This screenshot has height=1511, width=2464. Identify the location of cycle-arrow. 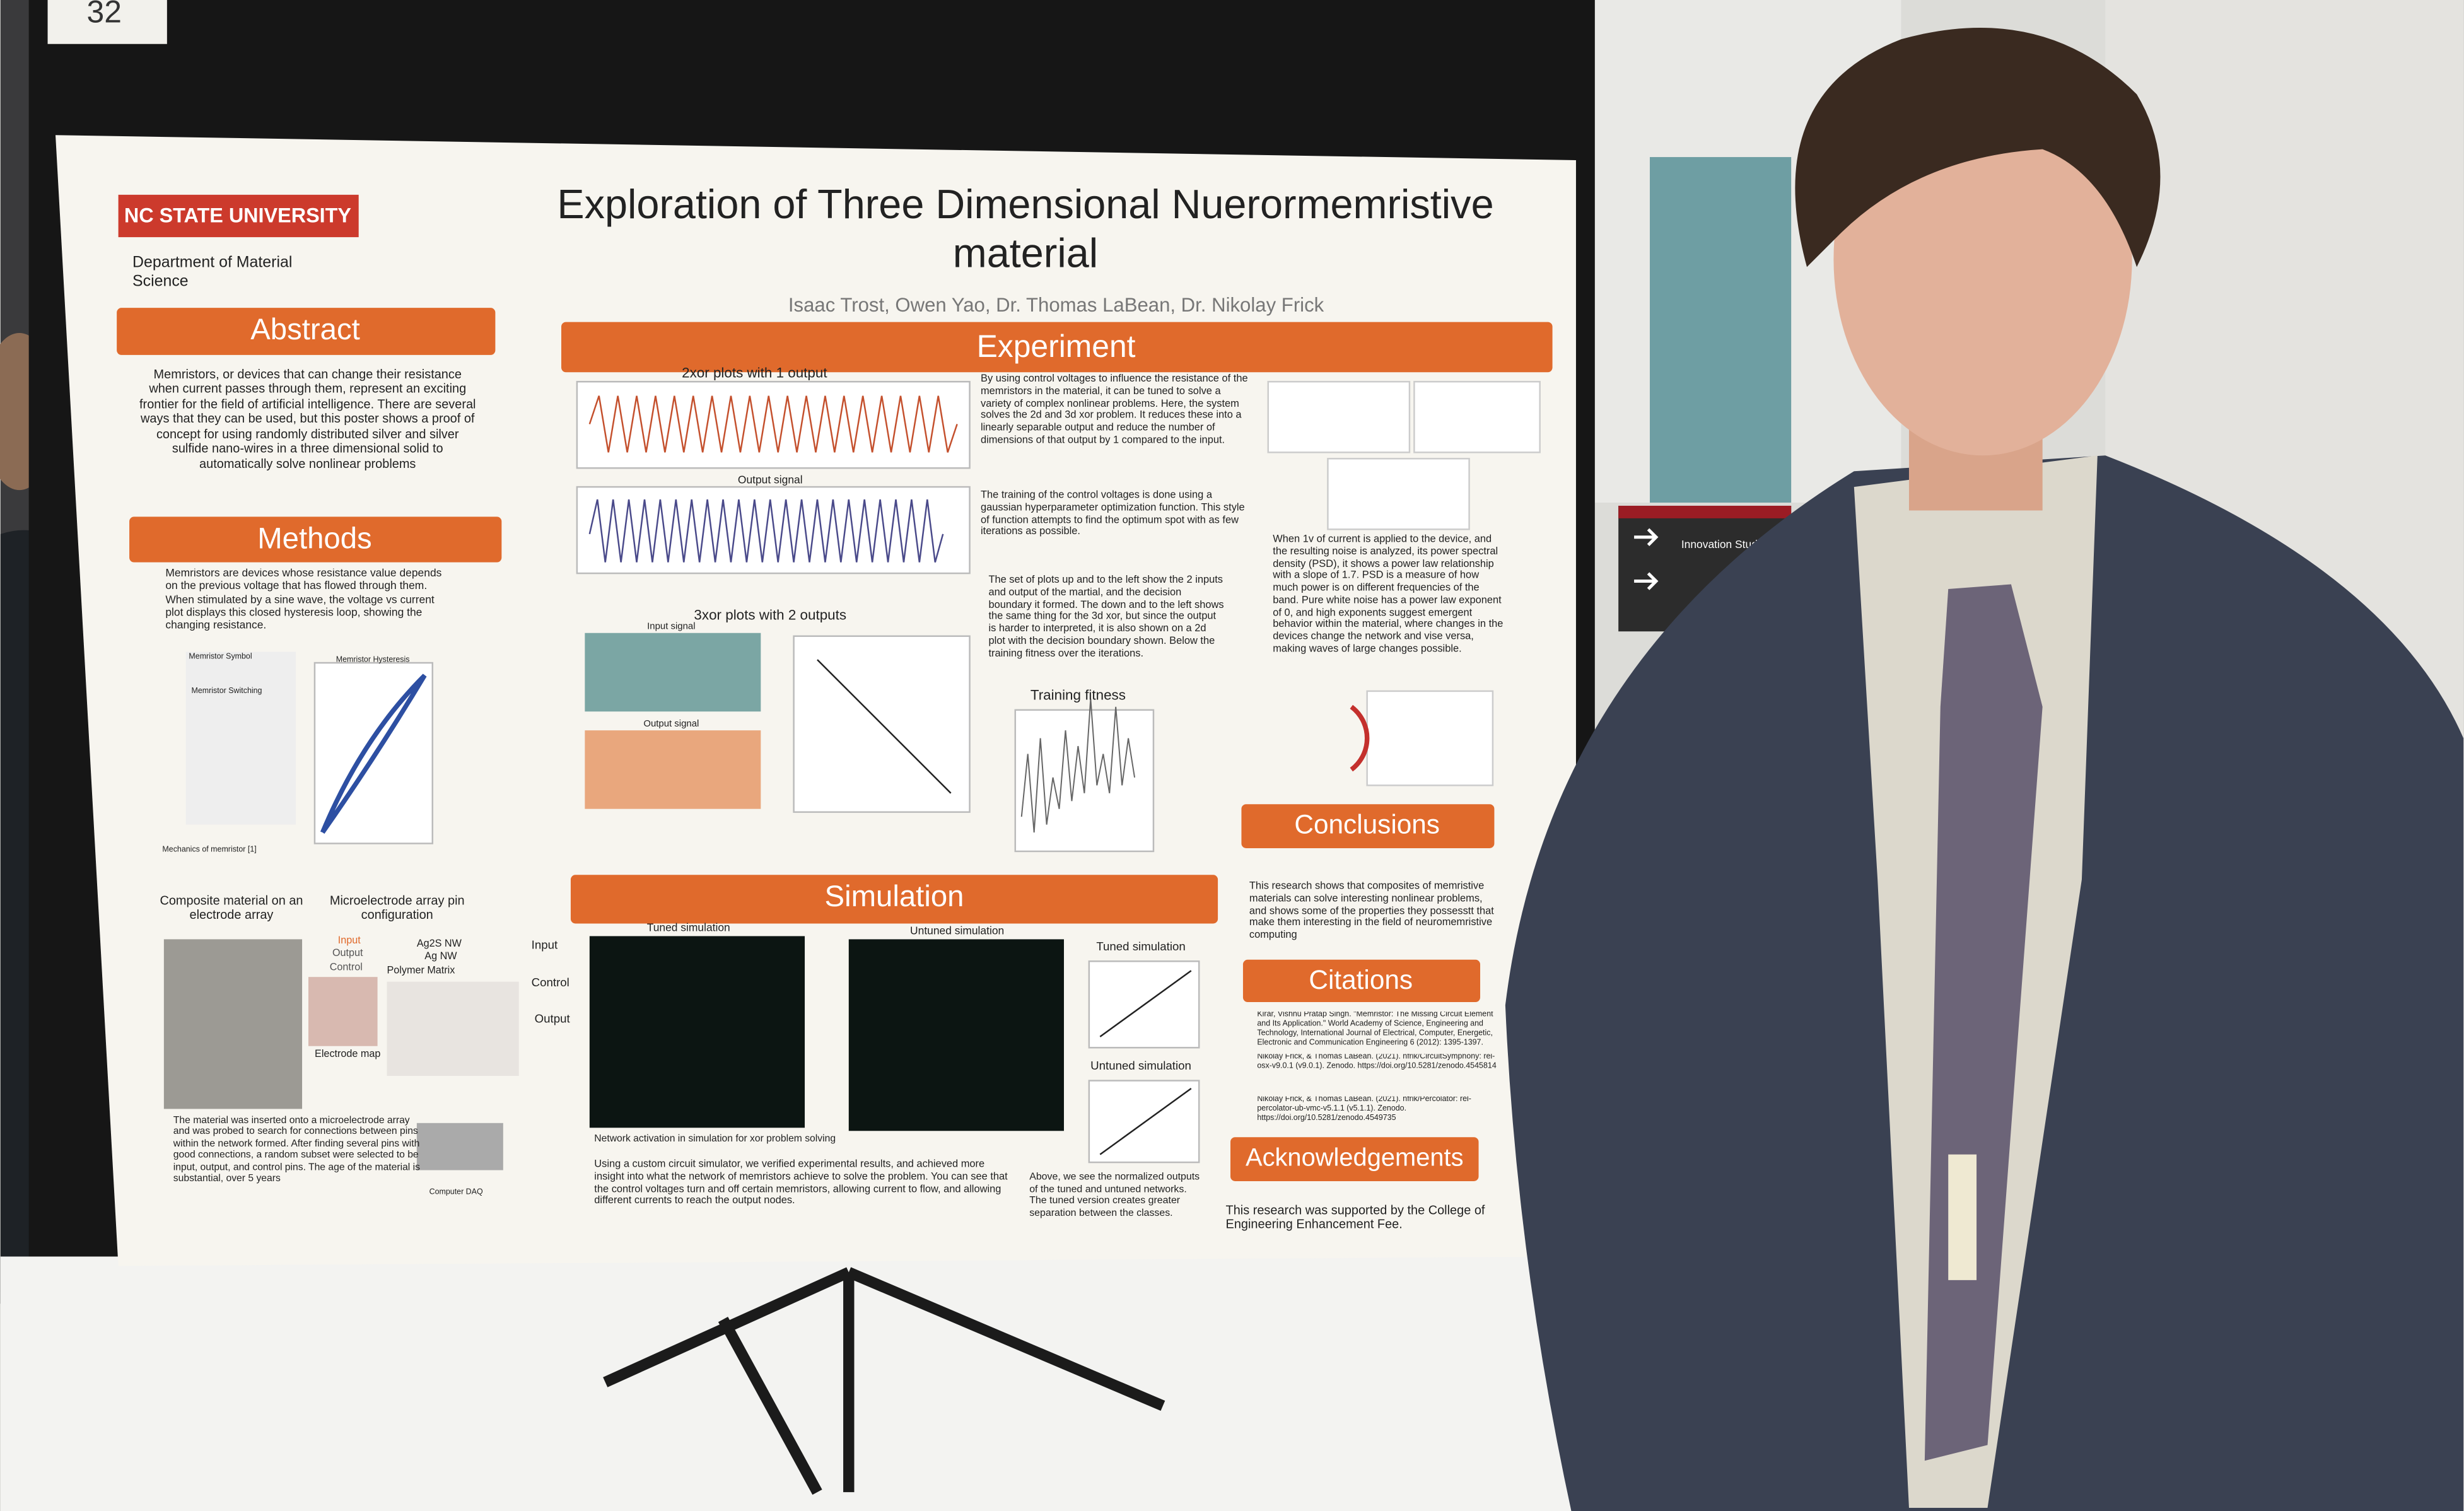
(1360, 738).